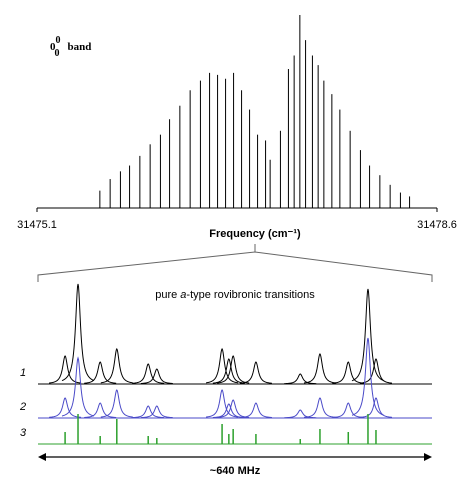 The image size is (474, 481). I want to click on zoom-bracket, so click(235, 266).